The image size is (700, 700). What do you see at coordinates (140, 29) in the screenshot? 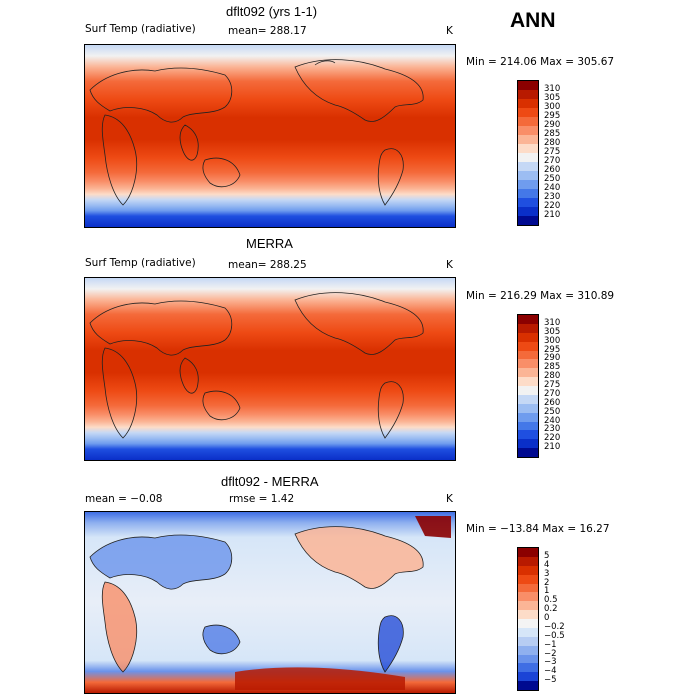
I see `panel1-variable: Surf Temp (radiative)` at bounding box center [140, 29].